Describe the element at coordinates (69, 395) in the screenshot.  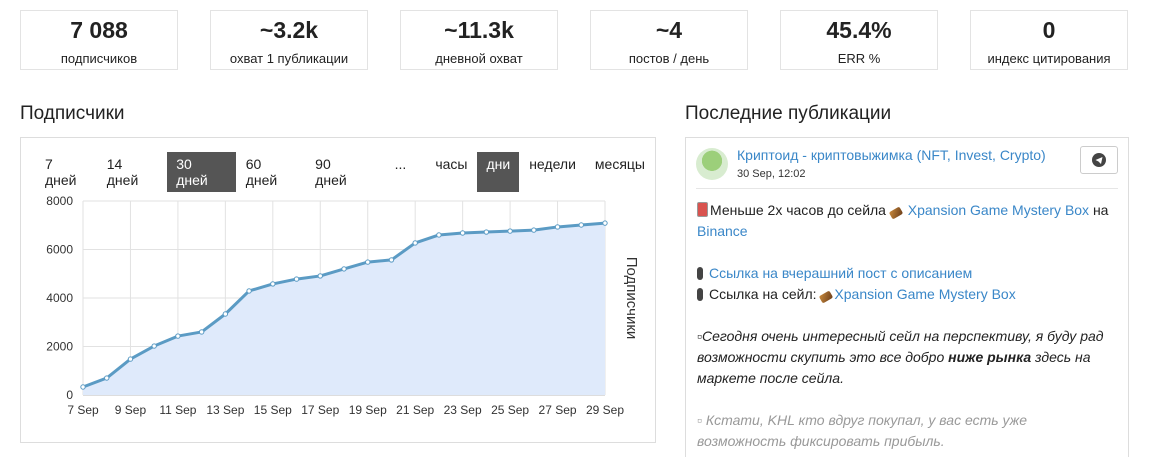
I see `y-tick-label: 0` at that location.